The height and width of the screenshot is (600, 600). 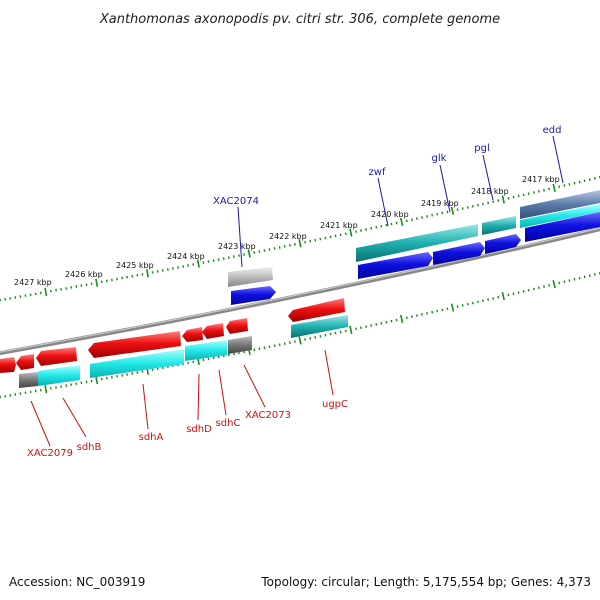 I want to click on gene-arrow-pgl, so click(x=503, y=244).